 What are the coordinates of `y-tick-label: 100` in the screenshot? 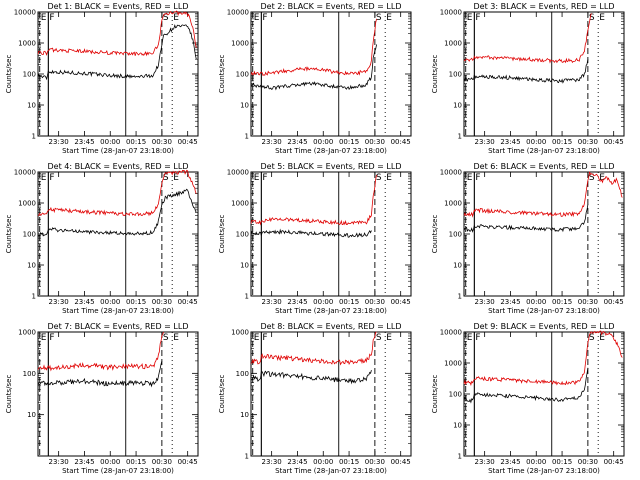 It's located at (29, 374).